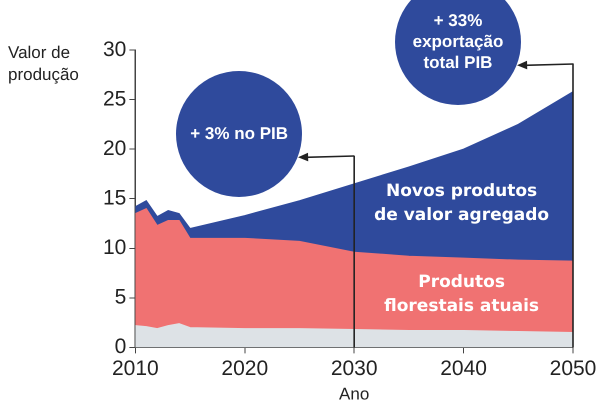 The height and width of the screenshot is (405, 601). Describe the element at coordinates (114, 148) in the screenshot. I see `y-tick-label: 20` at that location.